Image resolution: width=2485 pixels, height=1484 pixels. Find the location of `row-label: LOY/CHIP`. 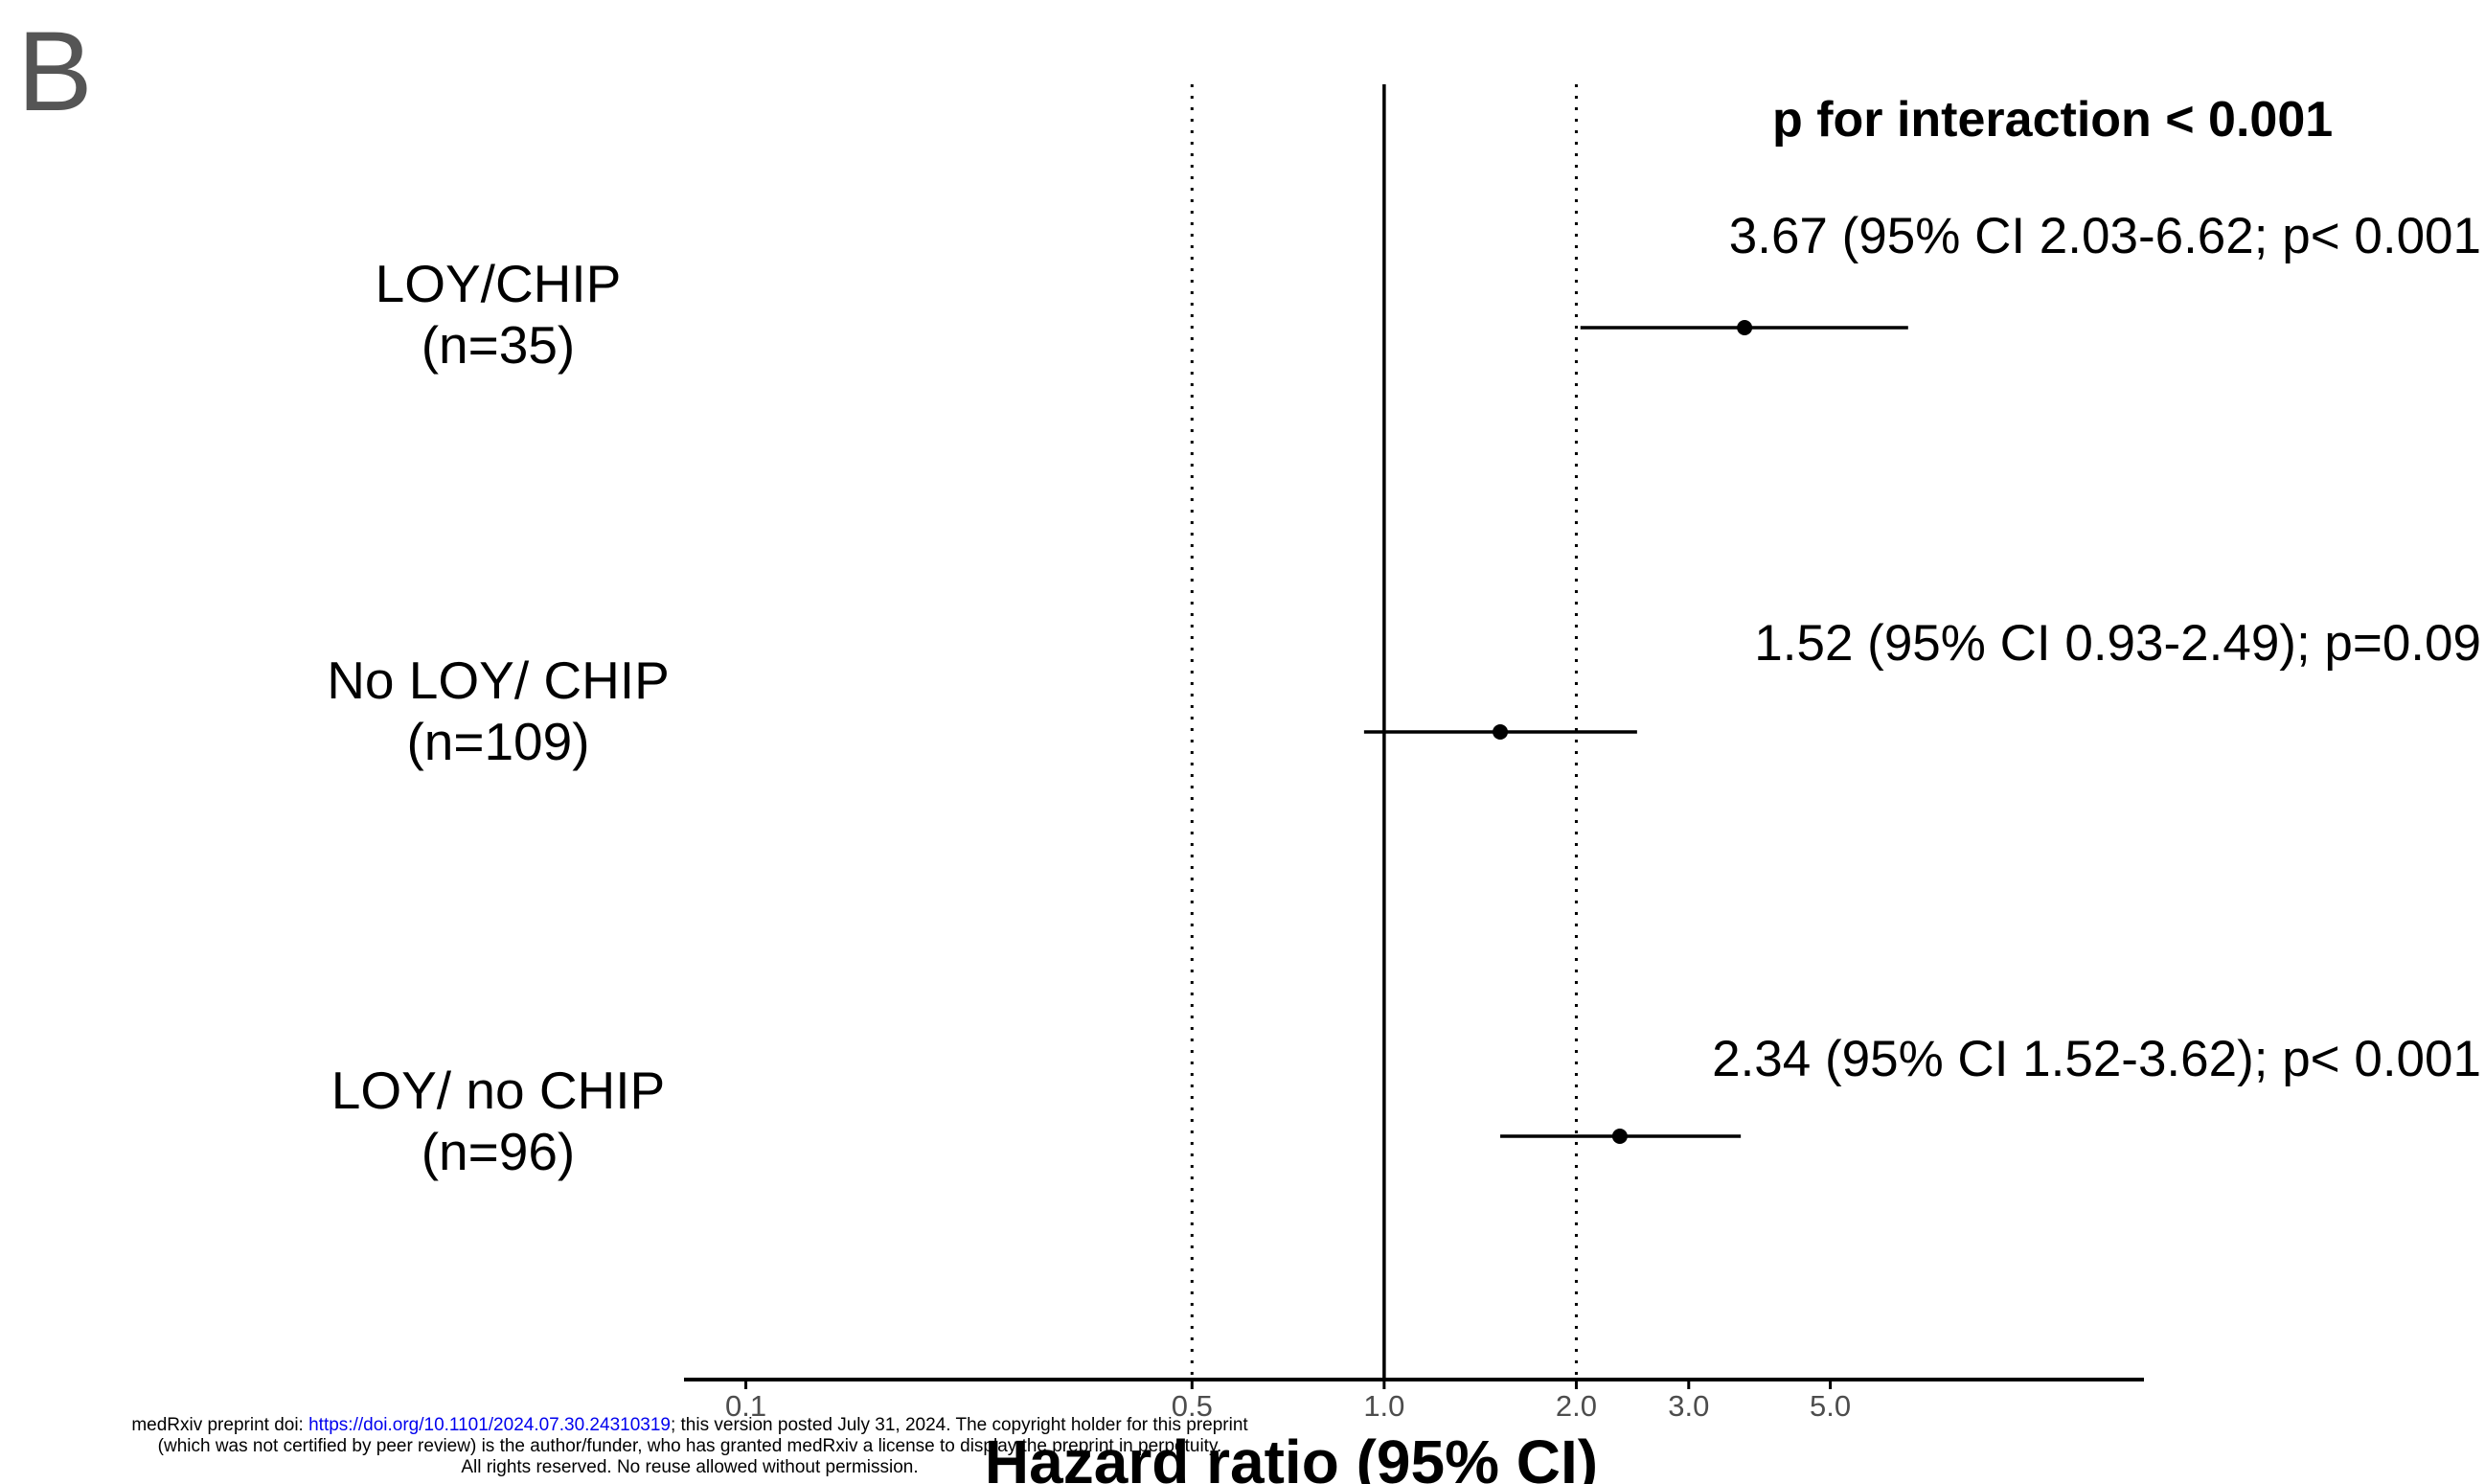

row-label: LOY/CHIP is located at coordinates (499, 283).